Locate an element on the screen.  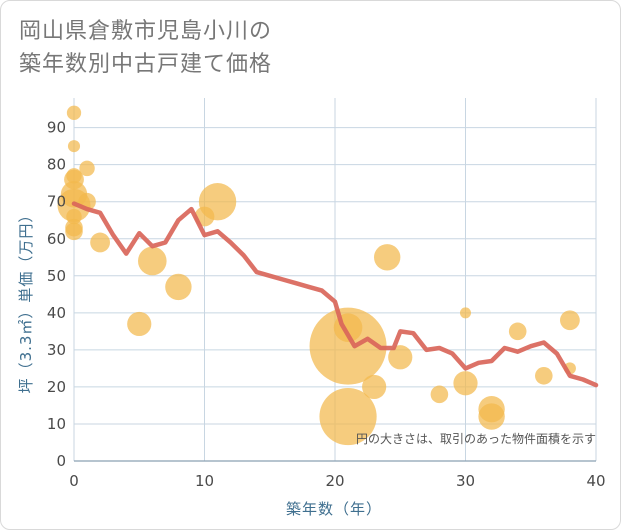
size-annotation: 円の大きさは、取引のあった物件面積を示す is located at coordinates (476, 438).